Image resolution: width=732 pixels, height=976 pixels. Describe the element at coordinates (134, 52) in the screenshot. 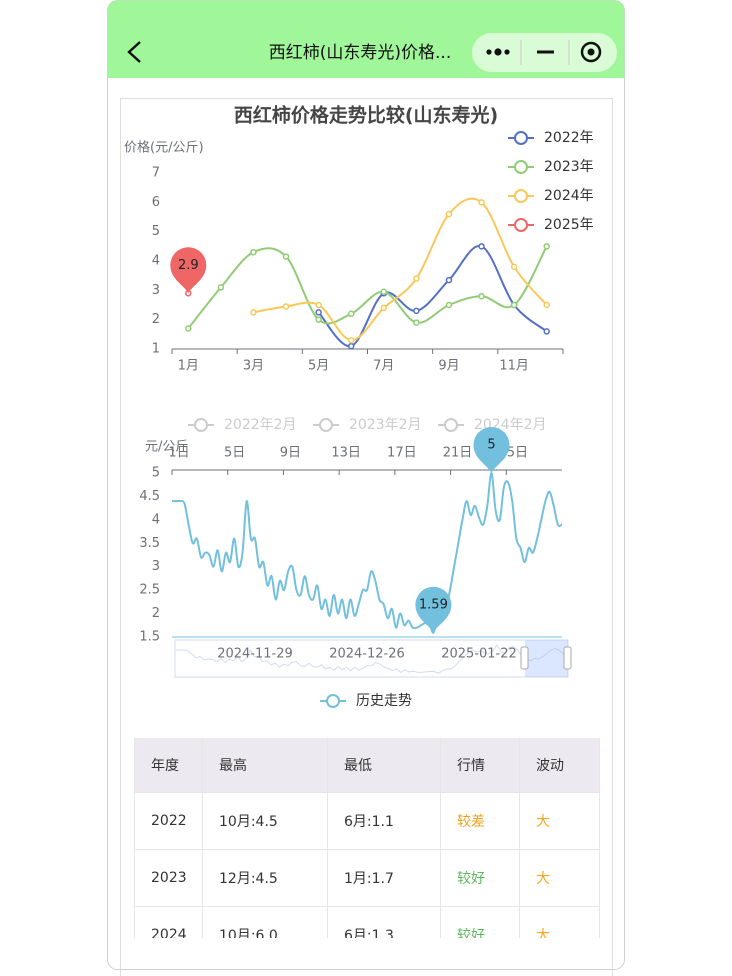

I see `back-button` at that location.